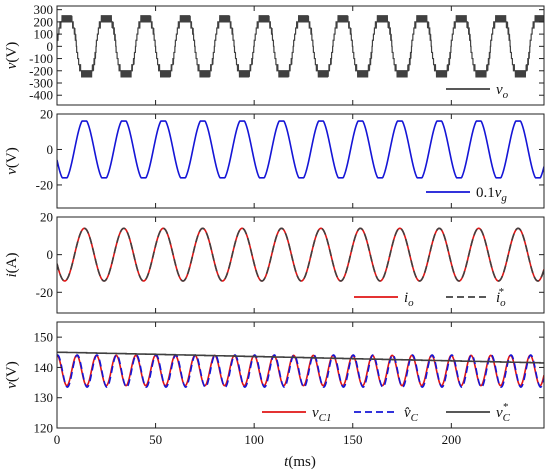  Describe the element at coordinates (41, 95) in the screenshot. I see `y-tick-label: -400` at that location.